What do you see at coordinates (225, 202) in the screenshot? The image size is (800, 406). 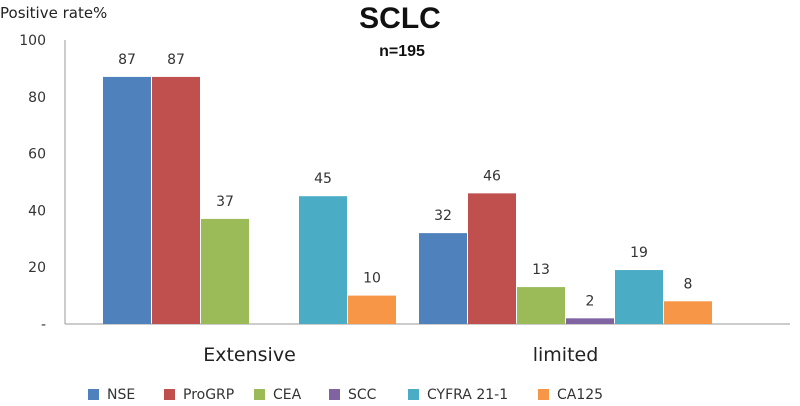 I see `data-label: 37` at bounding box center [225, 202].